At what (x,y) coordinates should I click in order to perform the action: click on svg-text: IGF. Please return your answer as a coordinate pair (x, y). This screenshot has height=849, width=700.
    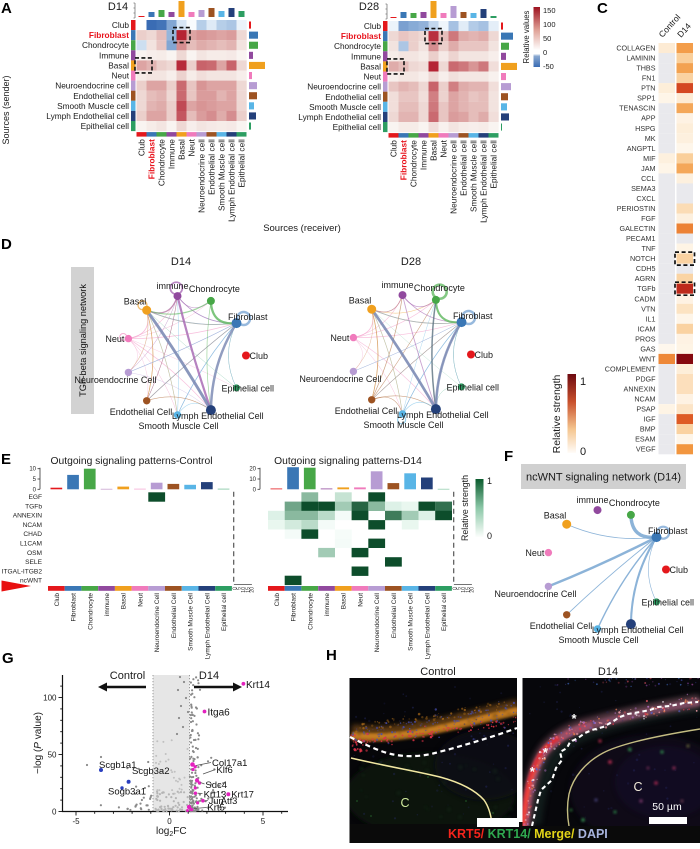
    Looking at the image, I should click on (650, 419).